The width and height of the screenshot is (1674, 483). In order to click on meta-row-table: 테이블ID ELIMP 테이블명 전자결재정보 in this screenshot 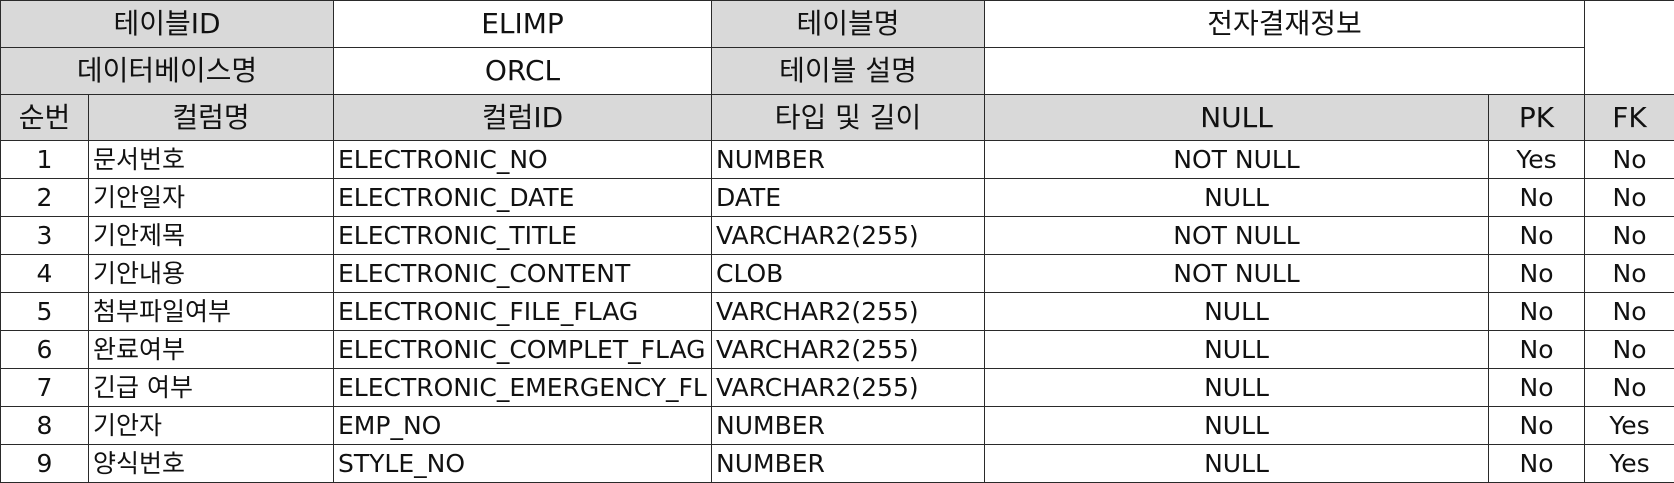, I will do `click(837, 24)`.